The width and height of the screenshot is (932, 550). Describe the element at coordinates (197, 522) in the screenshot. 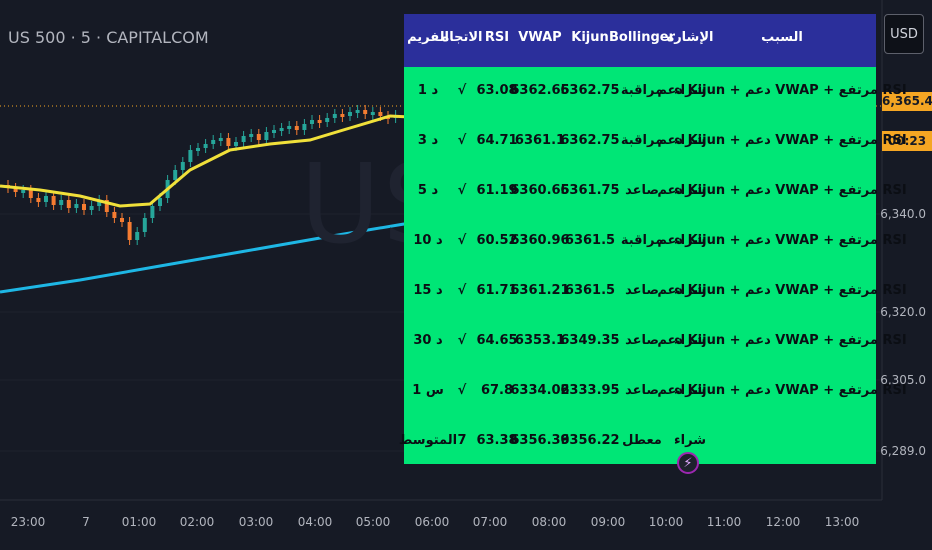

I see `time-axis-label: 02:00` at that location.